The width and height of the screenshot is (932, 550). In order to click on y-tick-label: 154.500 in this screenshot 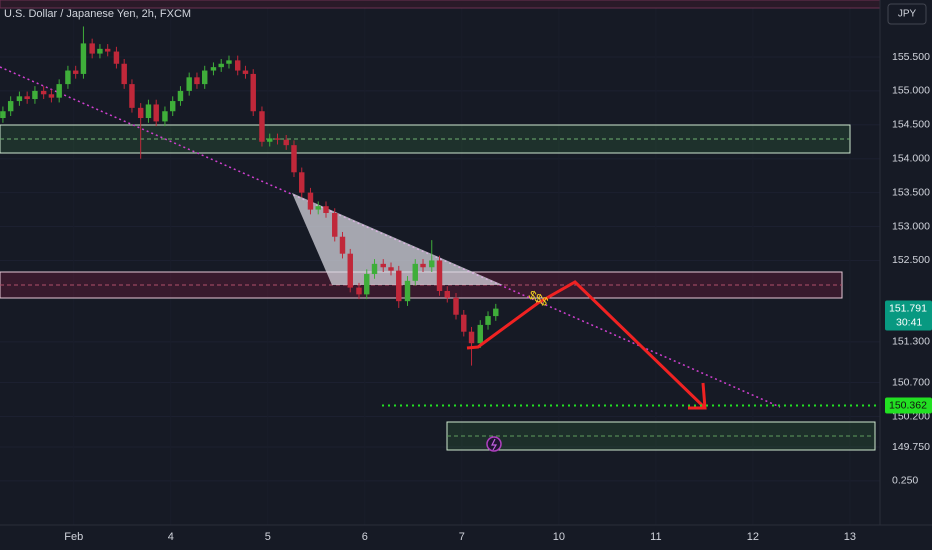, I will do `click(911, 125)`.